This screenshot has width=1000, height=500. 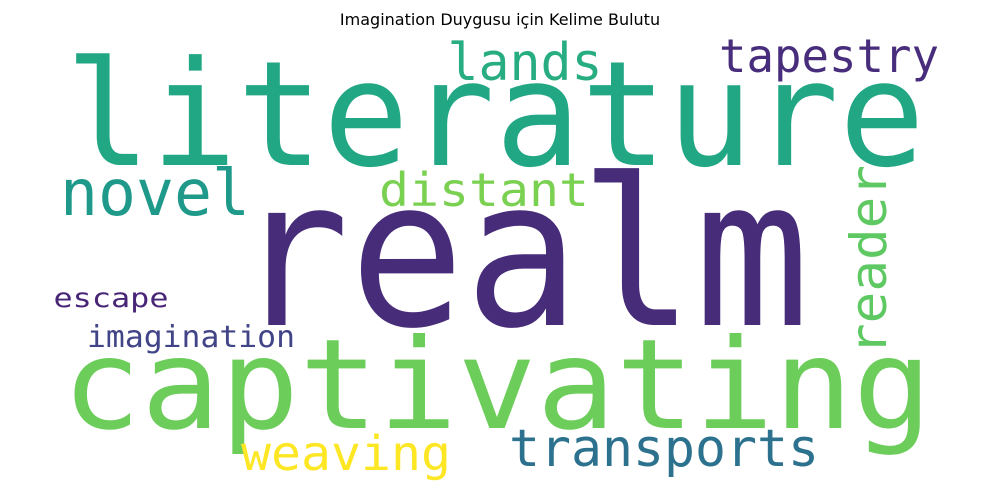 What do you see at coordinates (484, 190) in the screenshot?
I see `word-distant: distant` at bounding box center [484, 190].